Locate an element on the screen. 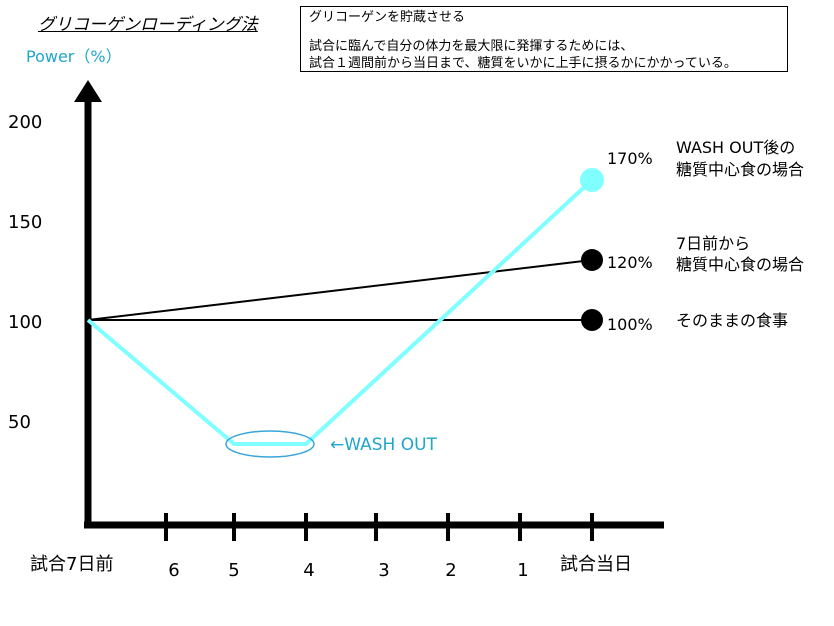 This screenshot has width=834, height=626. y-tick-label: 100 is located at coordinates (25, 322).